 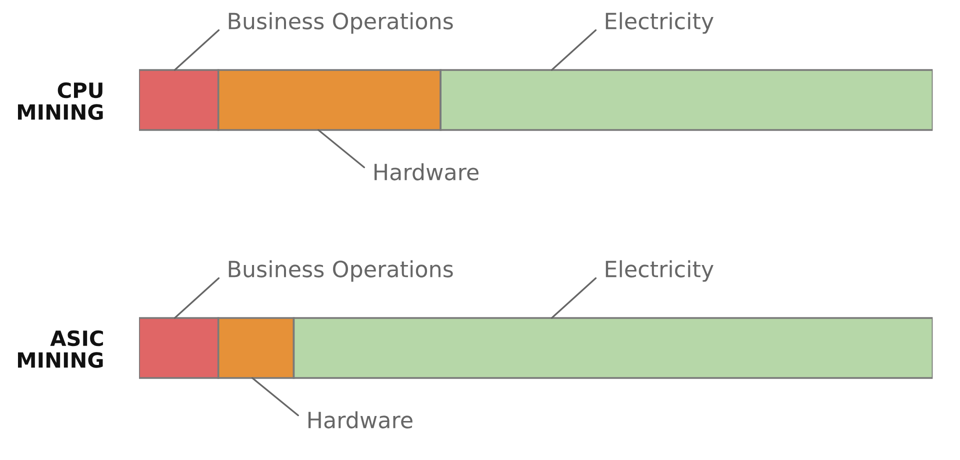 What do you see at coordinates (360, 419) in the screenshot?
I see `text: Hardware` at bounding box center [360, 419].